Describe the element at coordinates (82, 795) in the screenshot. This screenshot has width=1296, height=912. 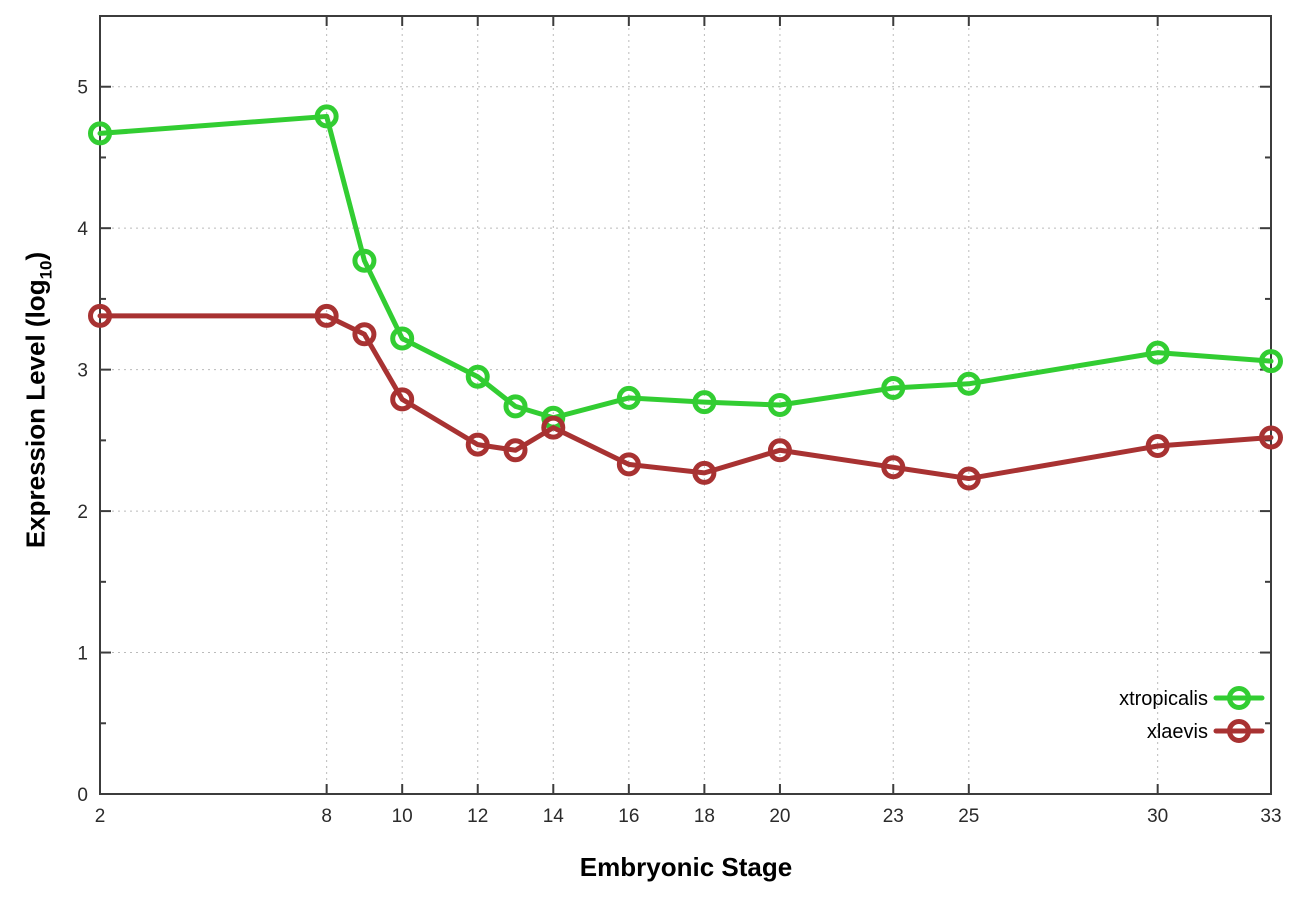
I see `y-tick-label: 0` at that location.